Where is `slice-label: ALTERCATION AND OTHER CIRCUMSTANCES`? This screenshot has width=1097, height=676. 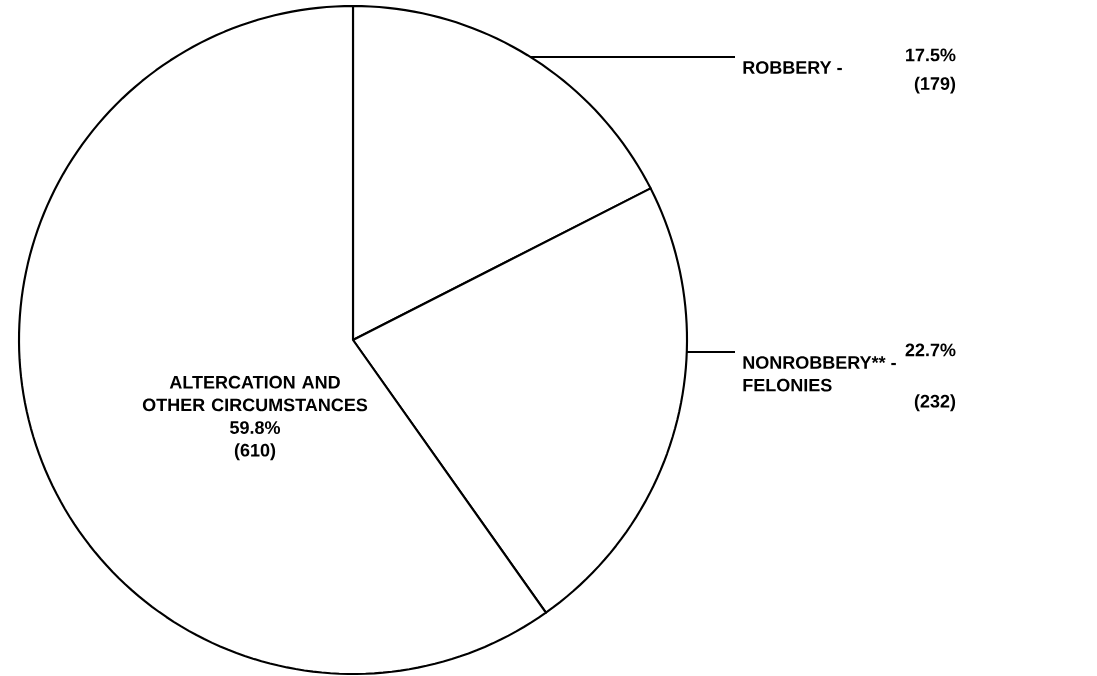
slice-label: ALTERCATION AND OTHER CIRCUMSTANCES is located at coordinates (255, 393).